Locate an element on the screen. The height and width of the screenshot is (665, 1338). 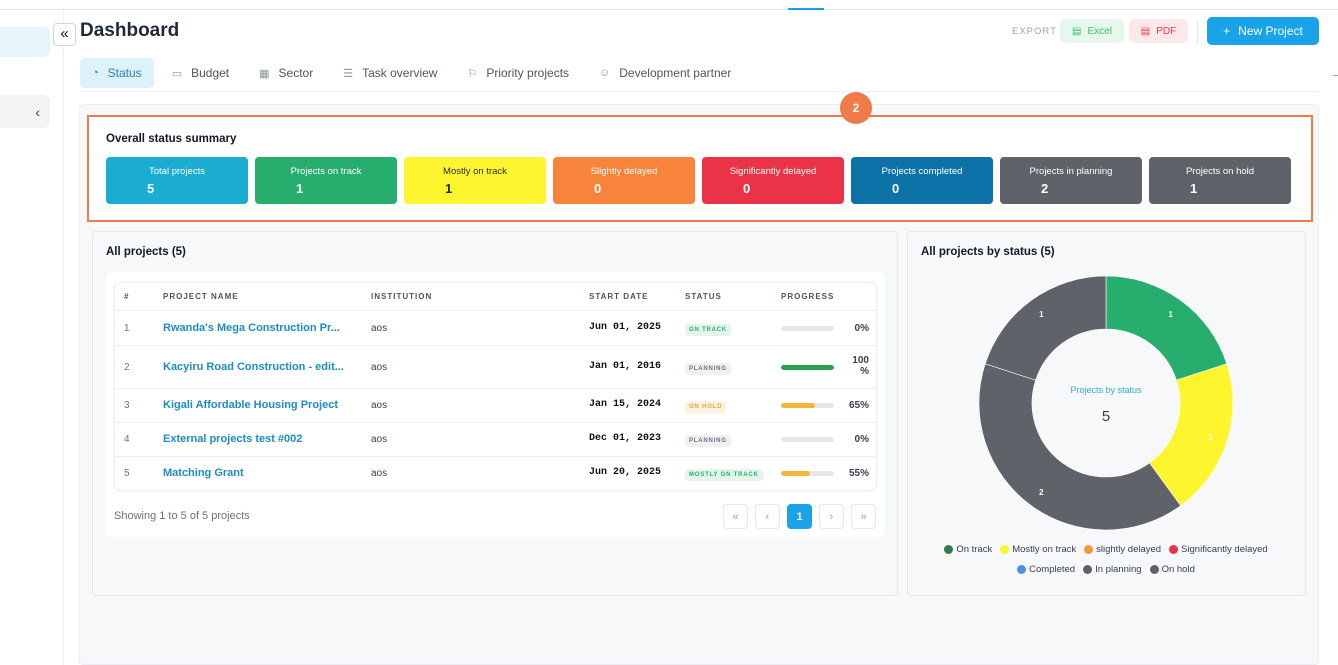
tab-status: ◔ Status is located at coordinates (117, 73).